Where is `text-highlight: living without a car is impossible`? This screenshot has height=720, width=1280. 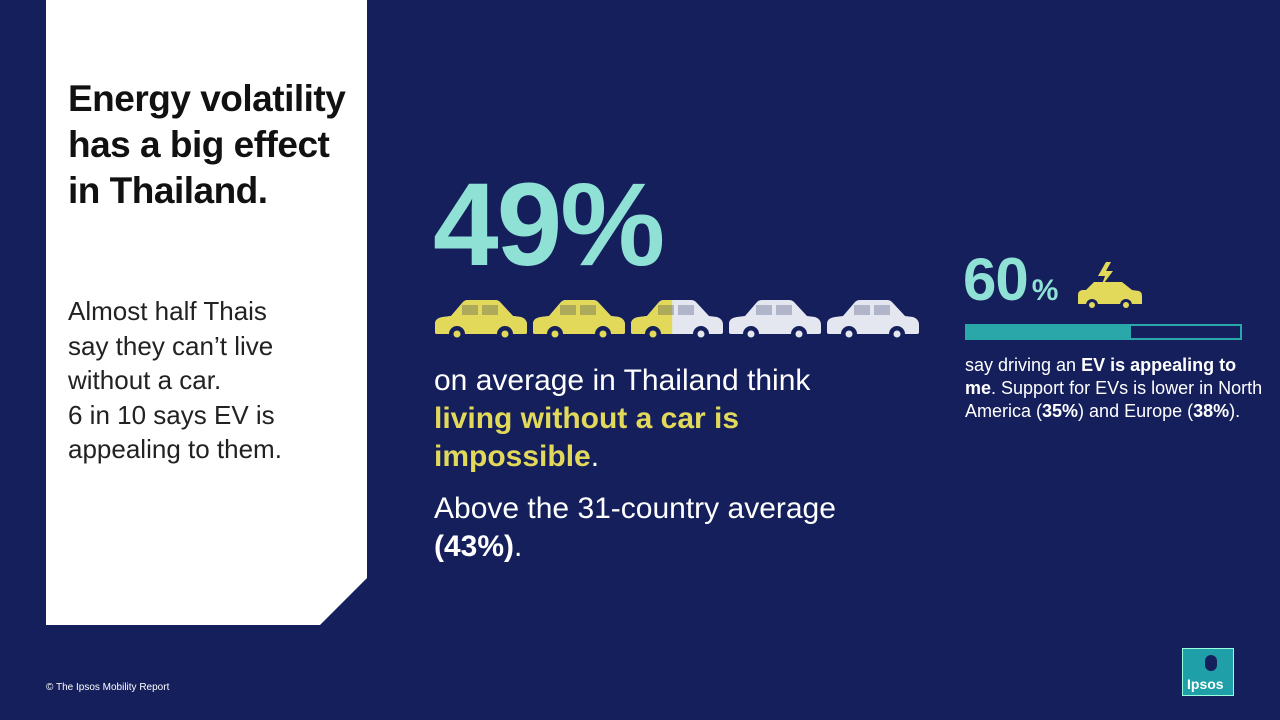 text-highlight: living without a car is impossible is located at coordinates (587, 437).